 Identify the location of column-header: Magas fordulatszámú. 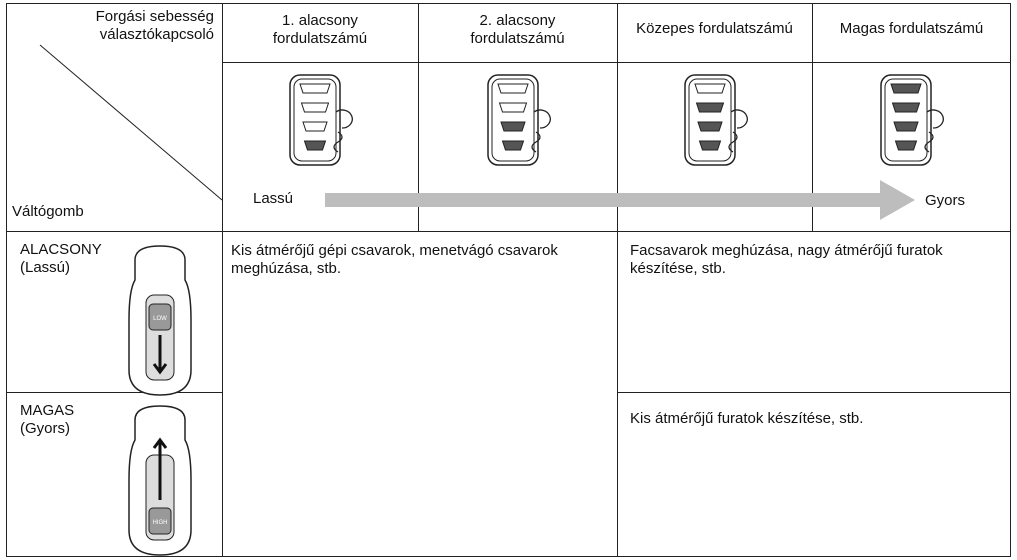
(911, 28).